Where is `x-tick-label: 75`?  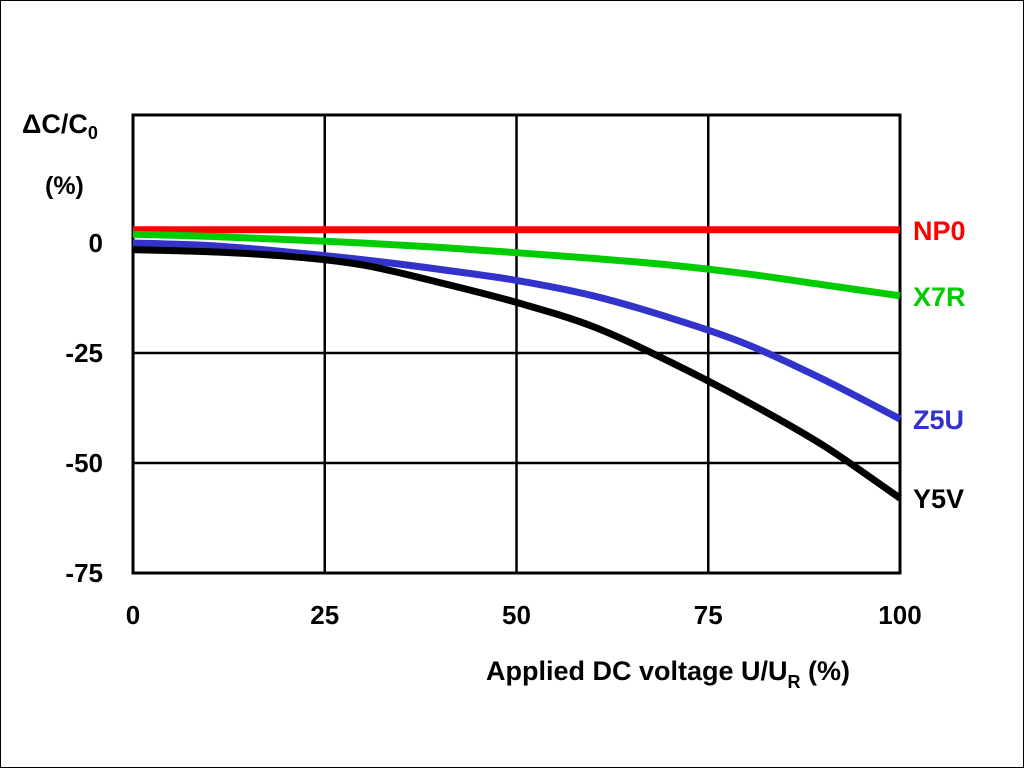
x-tick-label: 75 is located at coordinates (708, 615).